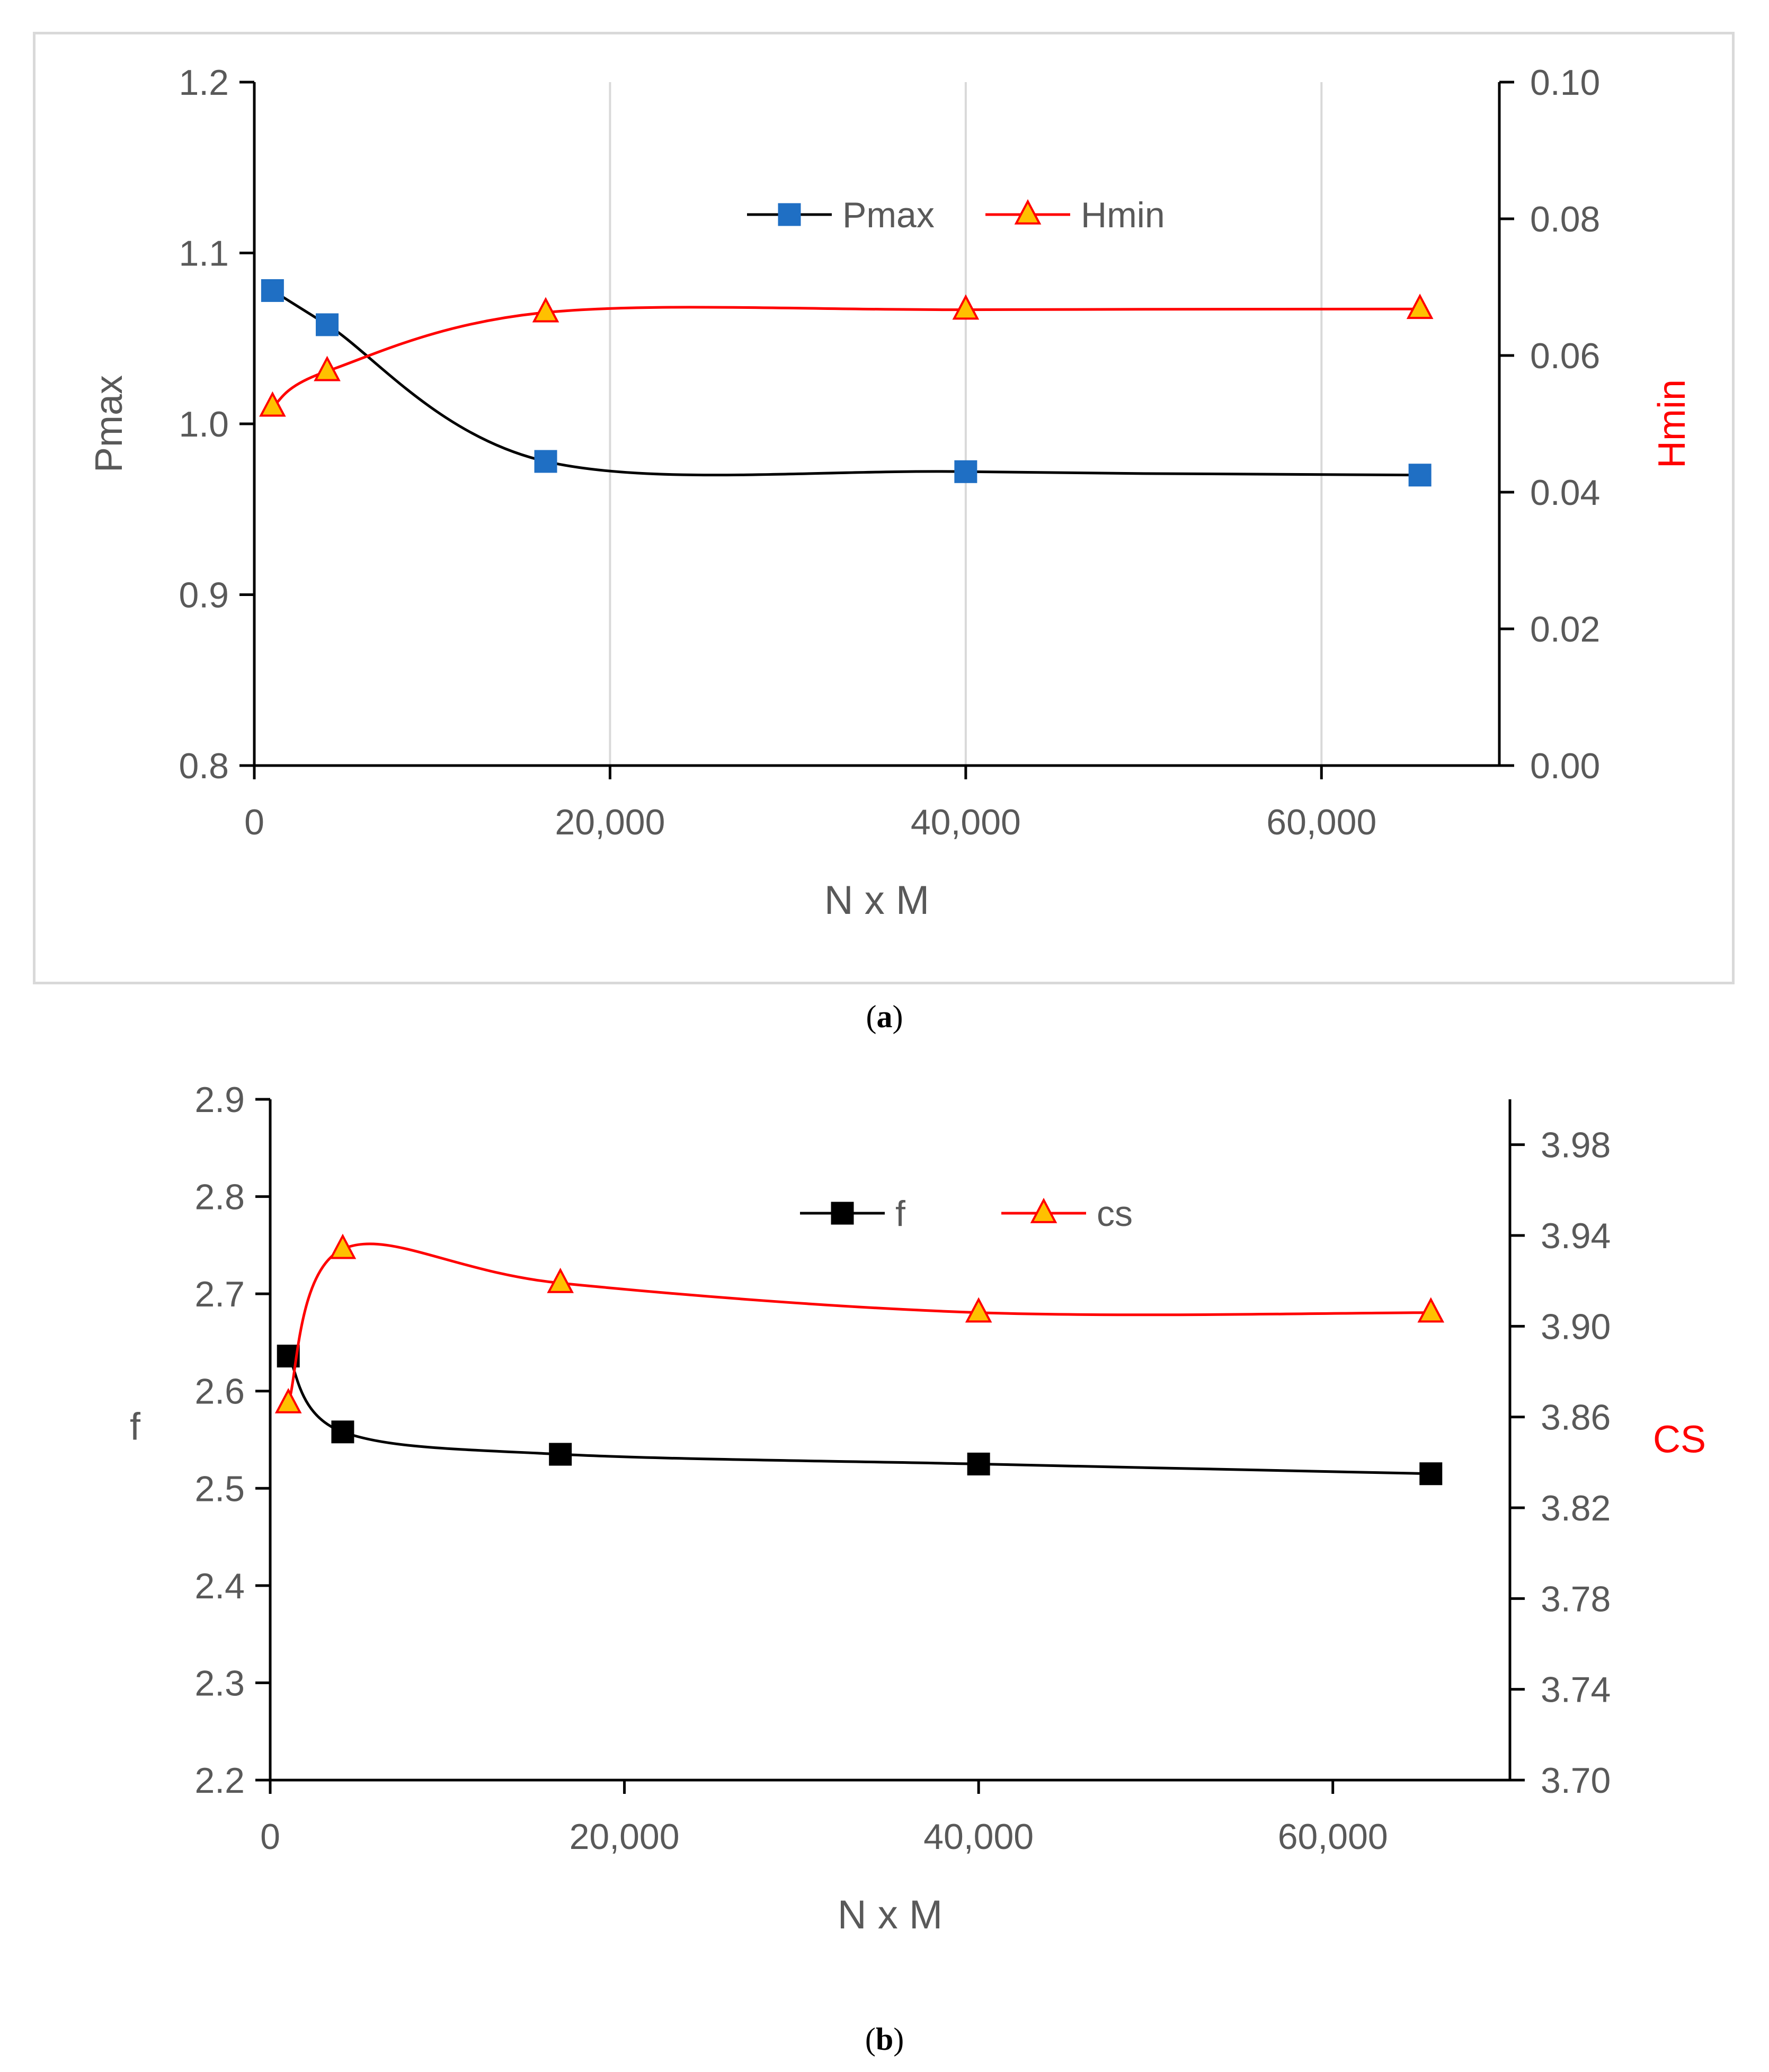 This screenshot has height=2072, width=1769. Describe the element at coordinates (204, 424) in the screenshot. I see `left-tick-label: 1.0` at that location.